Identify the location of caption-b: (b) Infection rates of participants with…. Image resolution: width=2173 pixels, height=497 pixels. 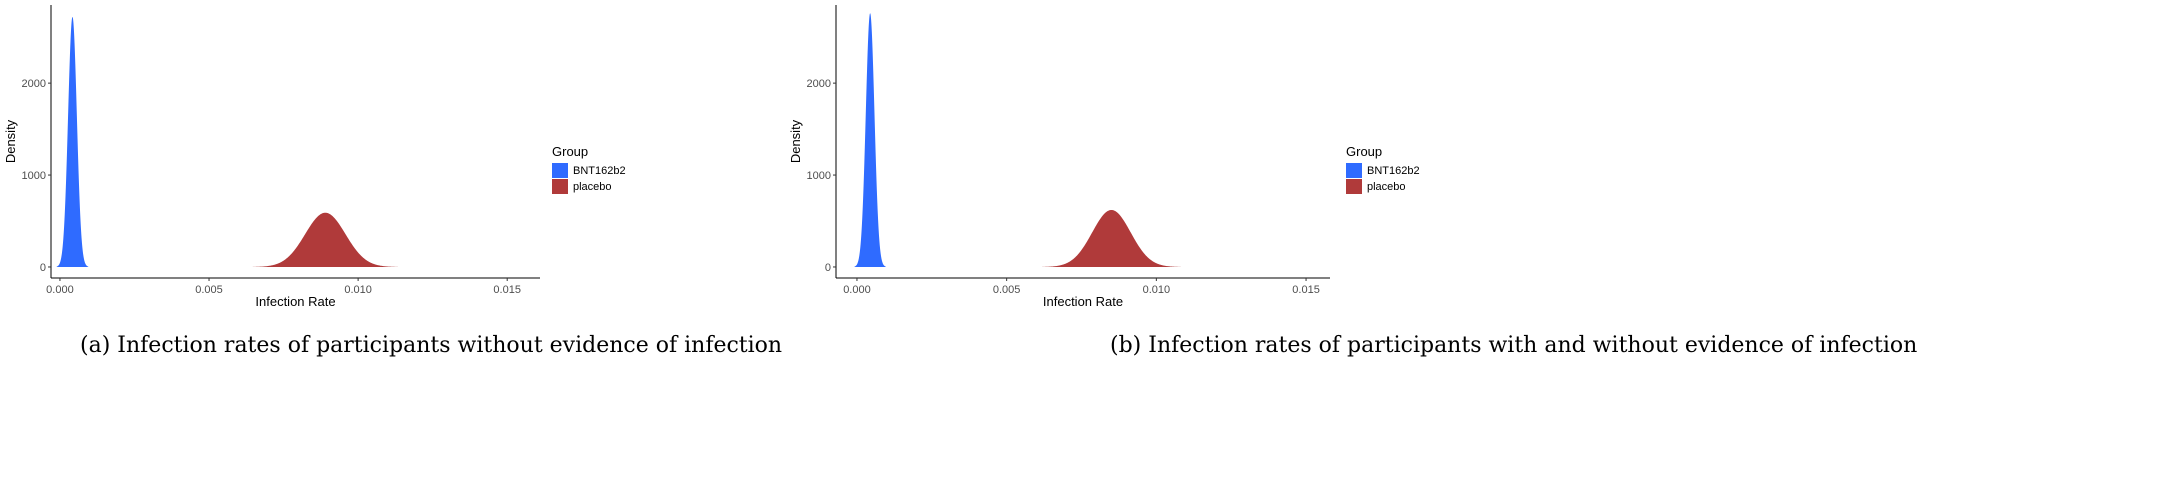
(1514, 345).